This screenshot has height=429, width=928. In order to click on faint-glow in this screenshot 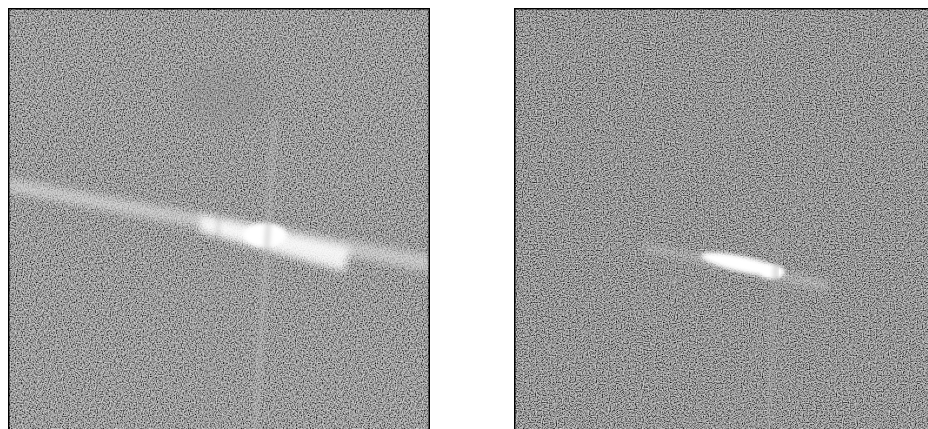, I will do `click(225, 95)`.